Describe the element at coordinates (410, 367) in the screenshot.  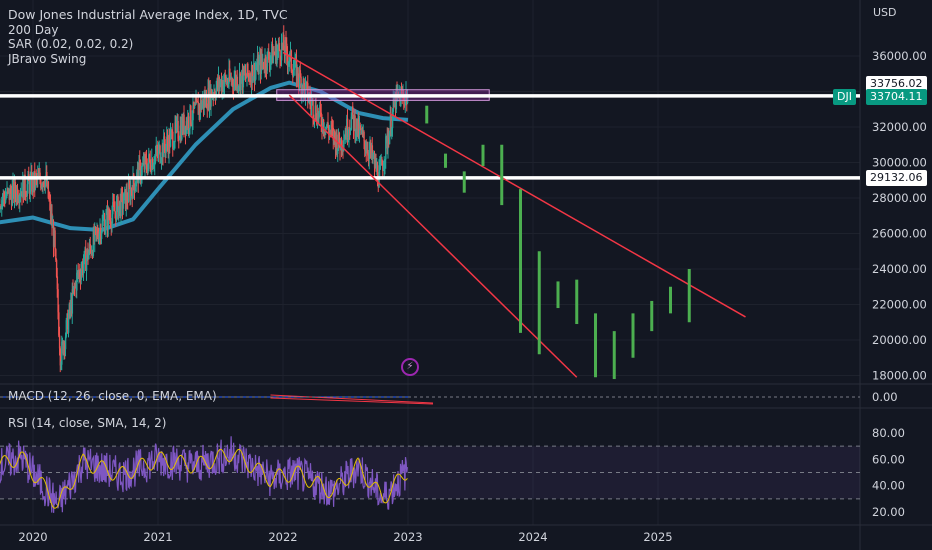
I see `lightning-icon: ⚡` at that location.